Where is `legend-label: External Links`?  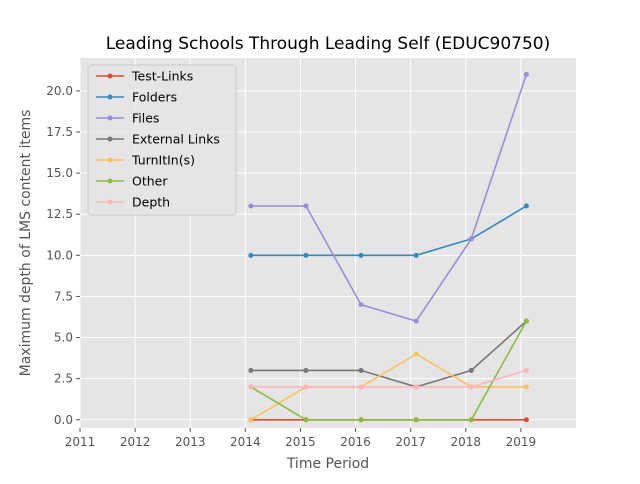
legend-label: External Links is located at coordinates (176, 139).